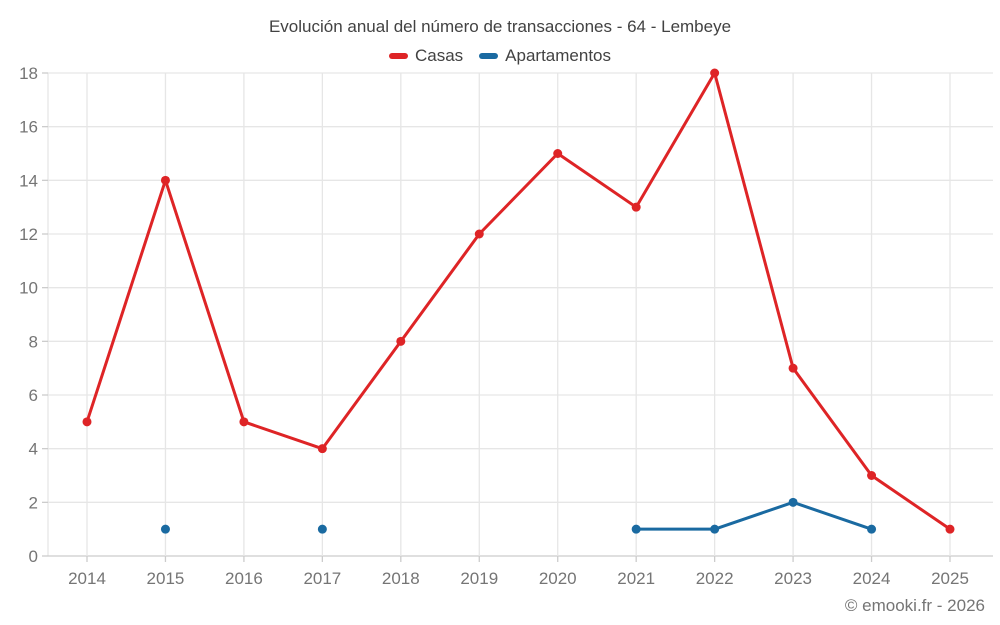  Describe the element at coordinates (33, 395) in the screenshot. I see `y-tick-label: 6` at that location.